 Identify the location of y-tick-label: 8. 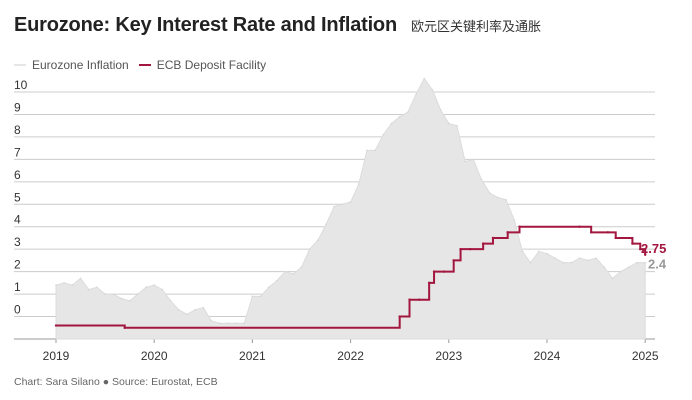
(17, 130).